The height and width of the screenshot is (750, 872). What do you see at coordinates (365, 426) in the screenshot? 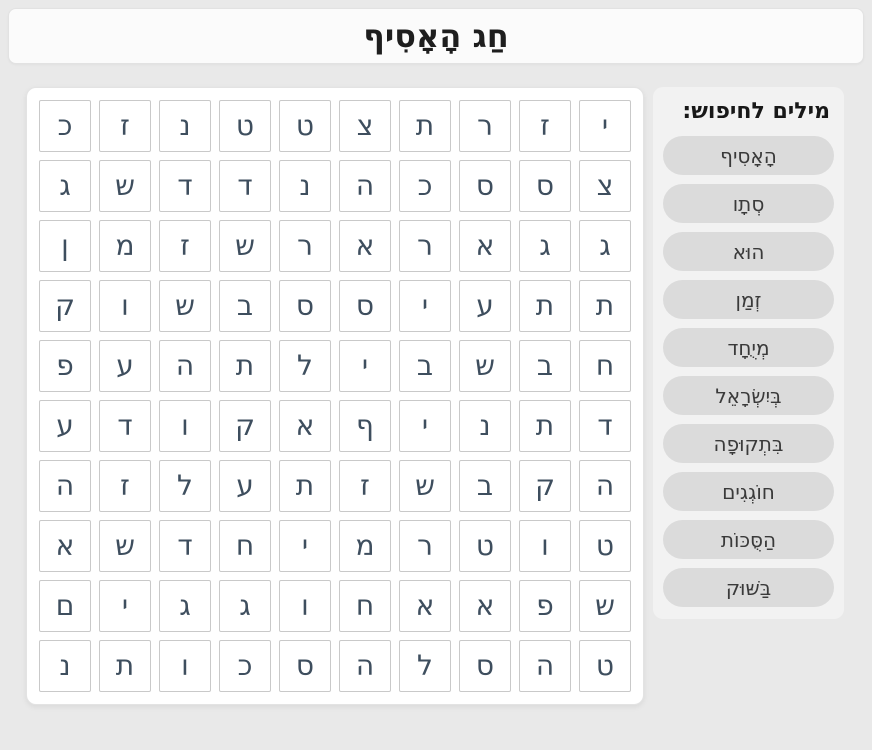
I see `grid-cell: ף` at bounding box center [365, 426].